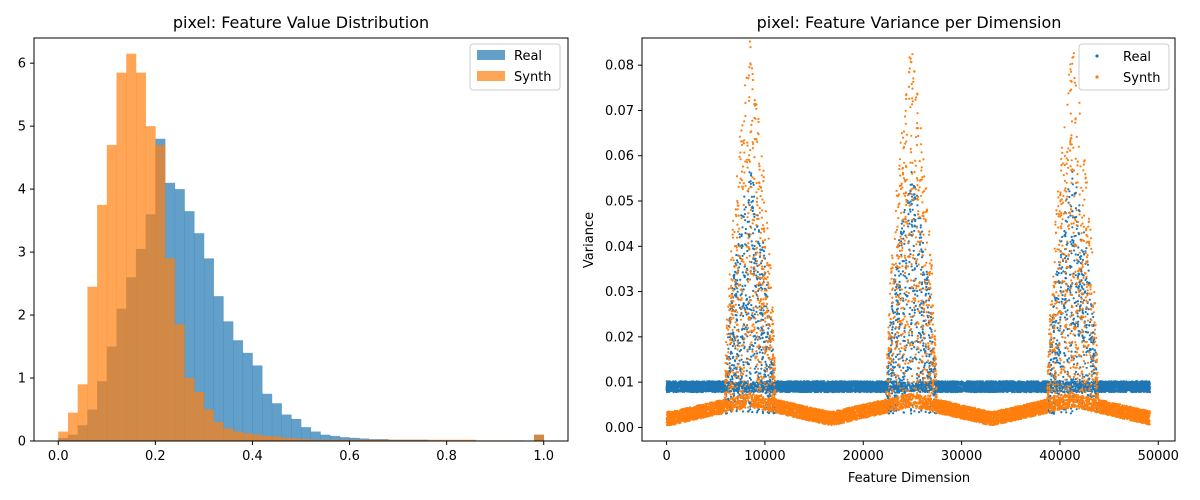  What do you see at coordinates (58, 456) in the screenshot?
I see `x-tick-label: 0.0` at bounding box center [58, 456].